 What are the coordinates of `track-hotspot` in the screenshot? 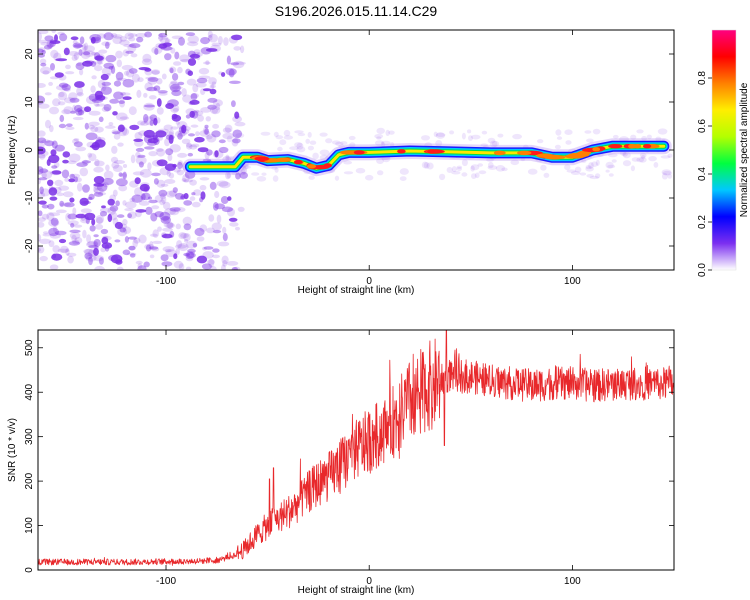 It's located at (647, 146).